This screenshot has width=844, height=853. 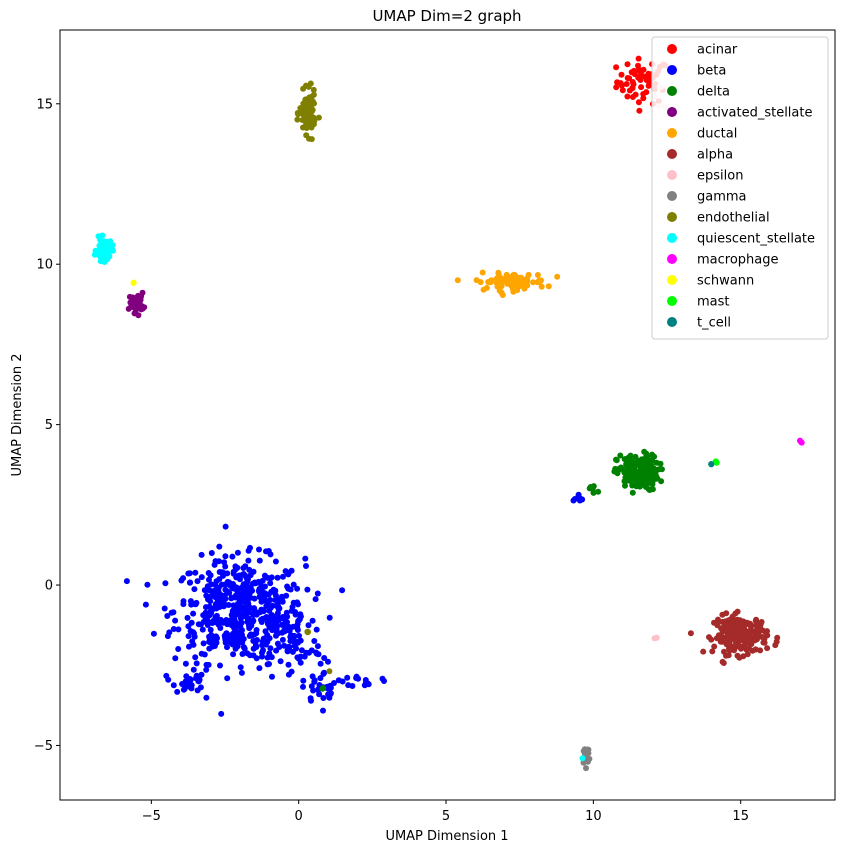 I want to click on legend-label-endothelial: endothelial, so click(x=733, y=218).